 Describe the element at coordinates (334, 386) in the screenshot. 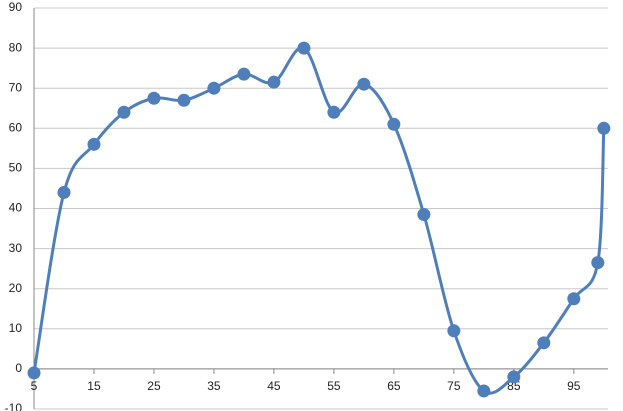

I see `x-tick-label: 55` at that location.